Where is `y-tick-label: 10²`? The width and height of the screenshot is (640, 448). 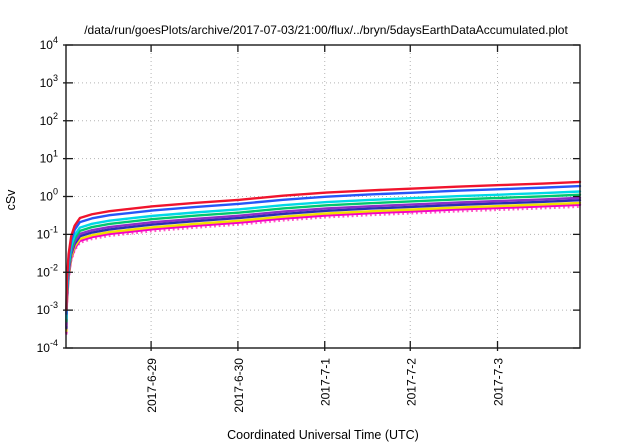
y-tick-label: 10² is located at coordinates (49, 119).